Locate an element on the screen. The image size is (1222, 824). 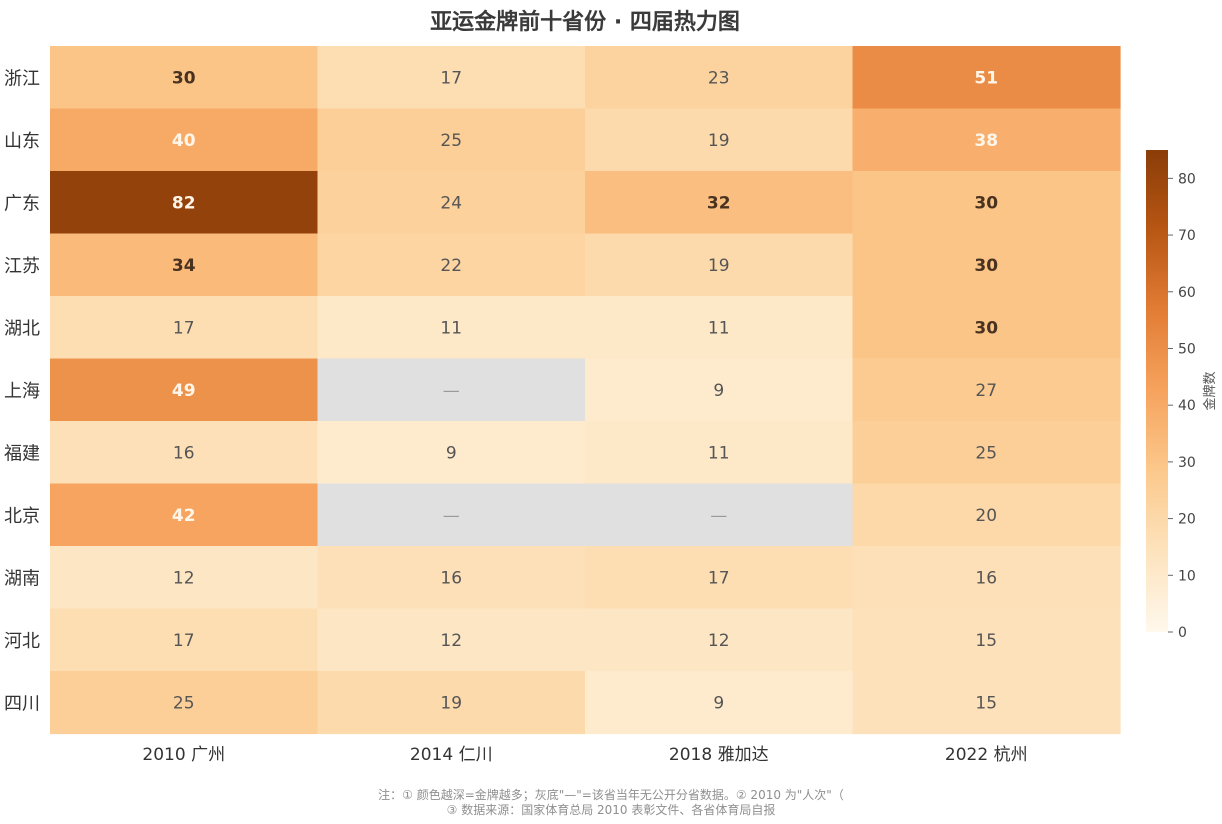
cell-value: 27 is located at coordinates (986, 391).